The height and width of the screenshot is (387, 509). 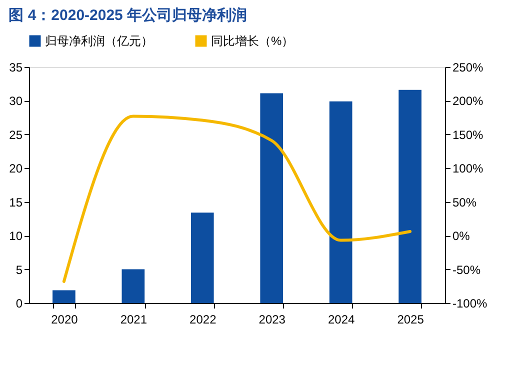 I want to click on y2-tick-label: 200%, so click(x=468, y=101).